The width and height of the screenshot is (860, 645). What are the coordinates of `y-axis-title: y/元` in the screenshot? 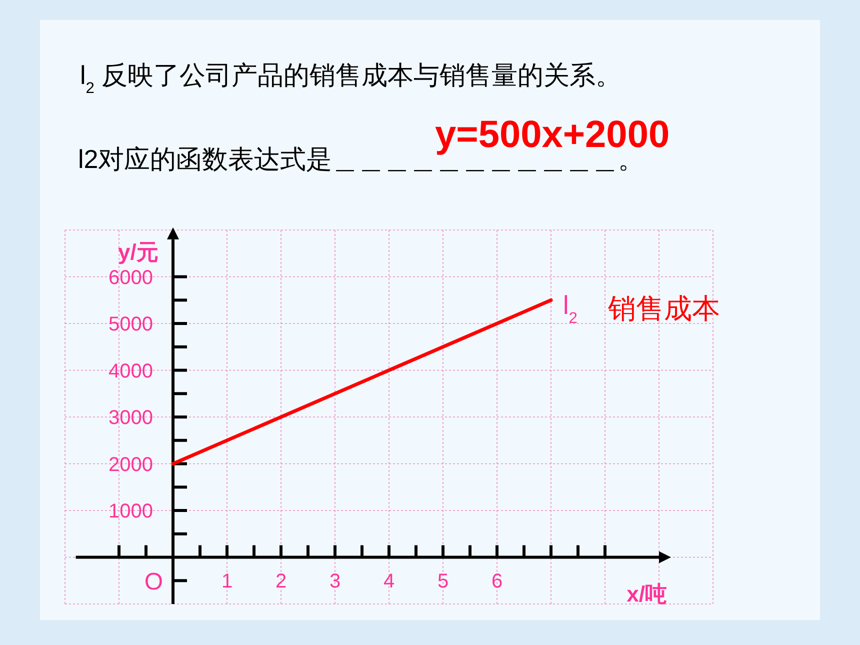 It's located at (138, 251).